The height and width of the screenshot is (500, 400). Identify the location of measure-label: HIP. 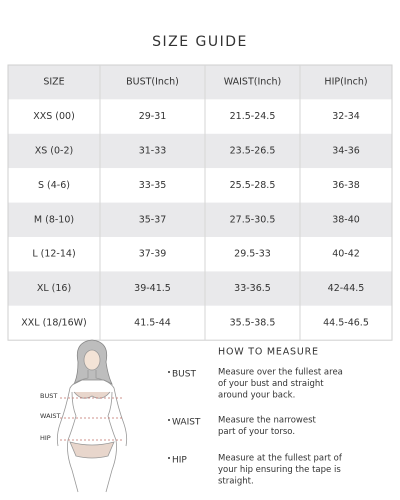
(179, 461).